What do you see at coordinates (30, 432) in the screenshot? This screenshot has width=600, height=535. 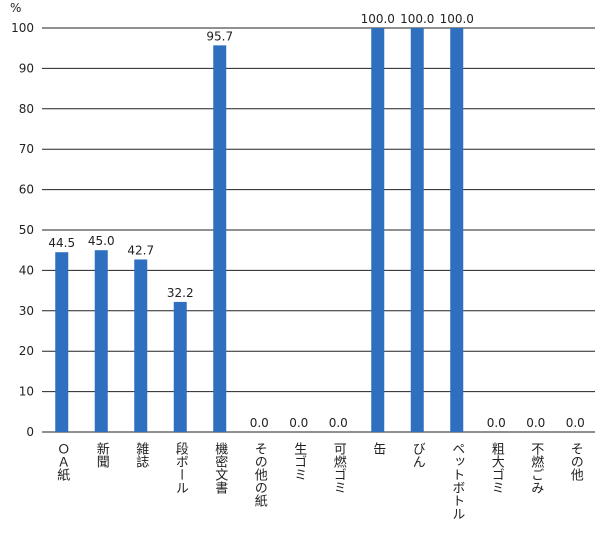 I see `y-tick-label: 0` at bounding box center [30, 432].